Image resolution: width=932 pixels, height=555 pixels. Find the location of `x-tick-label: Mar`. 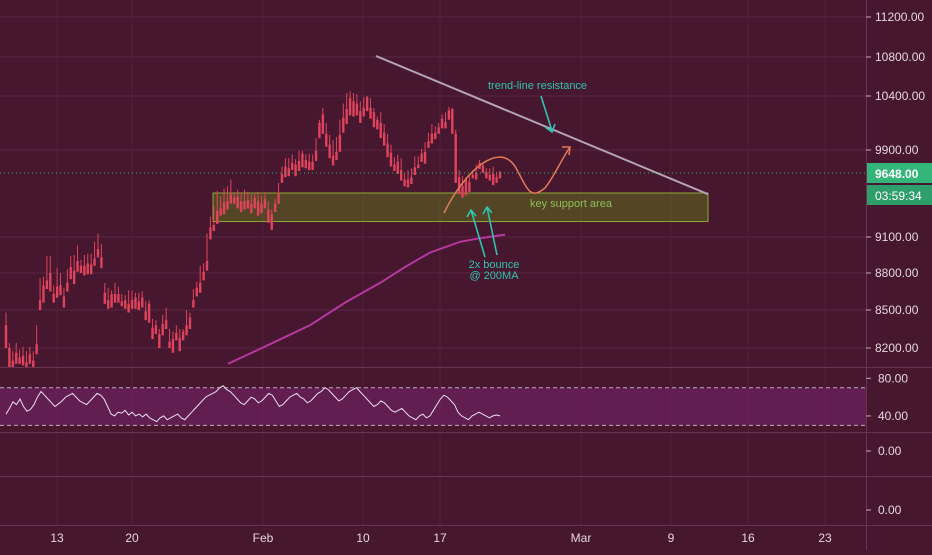

x-tick-label: Mar is located at coordinates (581, 538).